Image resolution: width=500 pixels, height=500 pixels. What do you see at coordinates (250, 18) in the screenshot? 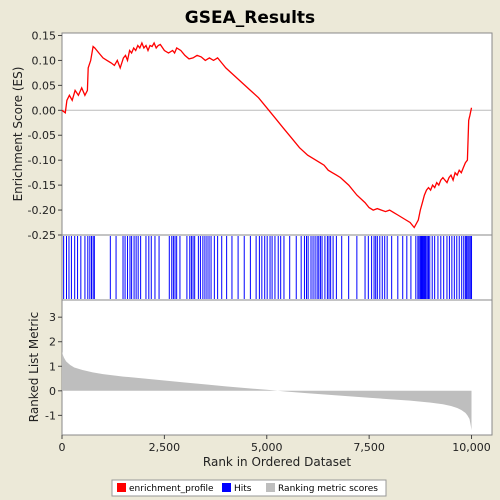
I see `chart-title: GSEA_Results` at bounding box center [250, 18].